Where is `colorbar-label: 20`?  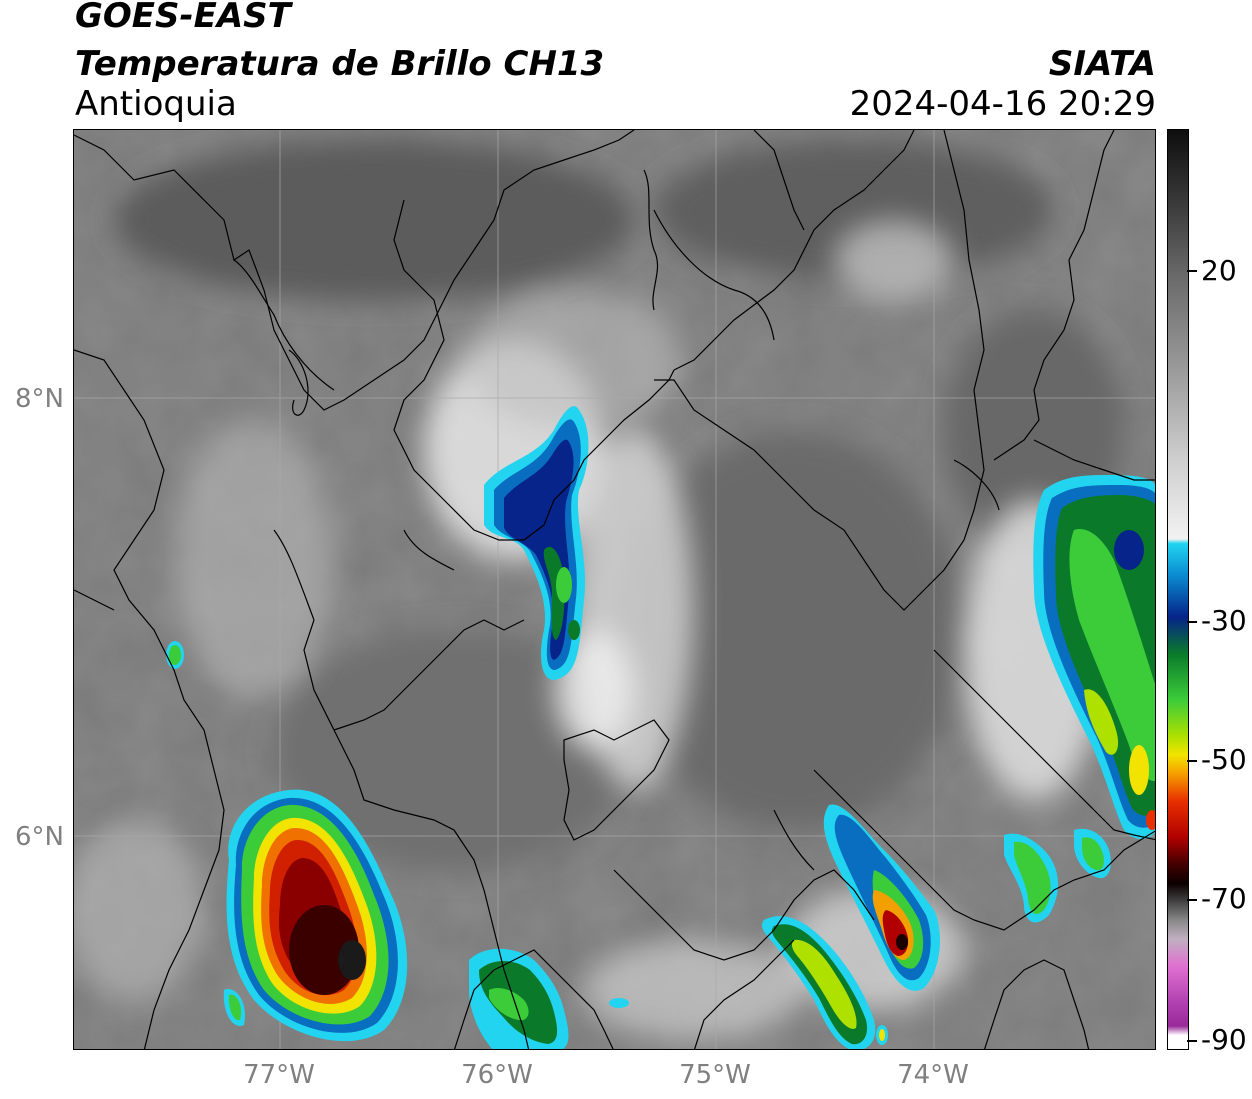 colorbar-label: 20 is located at coordinates (1219, 270).